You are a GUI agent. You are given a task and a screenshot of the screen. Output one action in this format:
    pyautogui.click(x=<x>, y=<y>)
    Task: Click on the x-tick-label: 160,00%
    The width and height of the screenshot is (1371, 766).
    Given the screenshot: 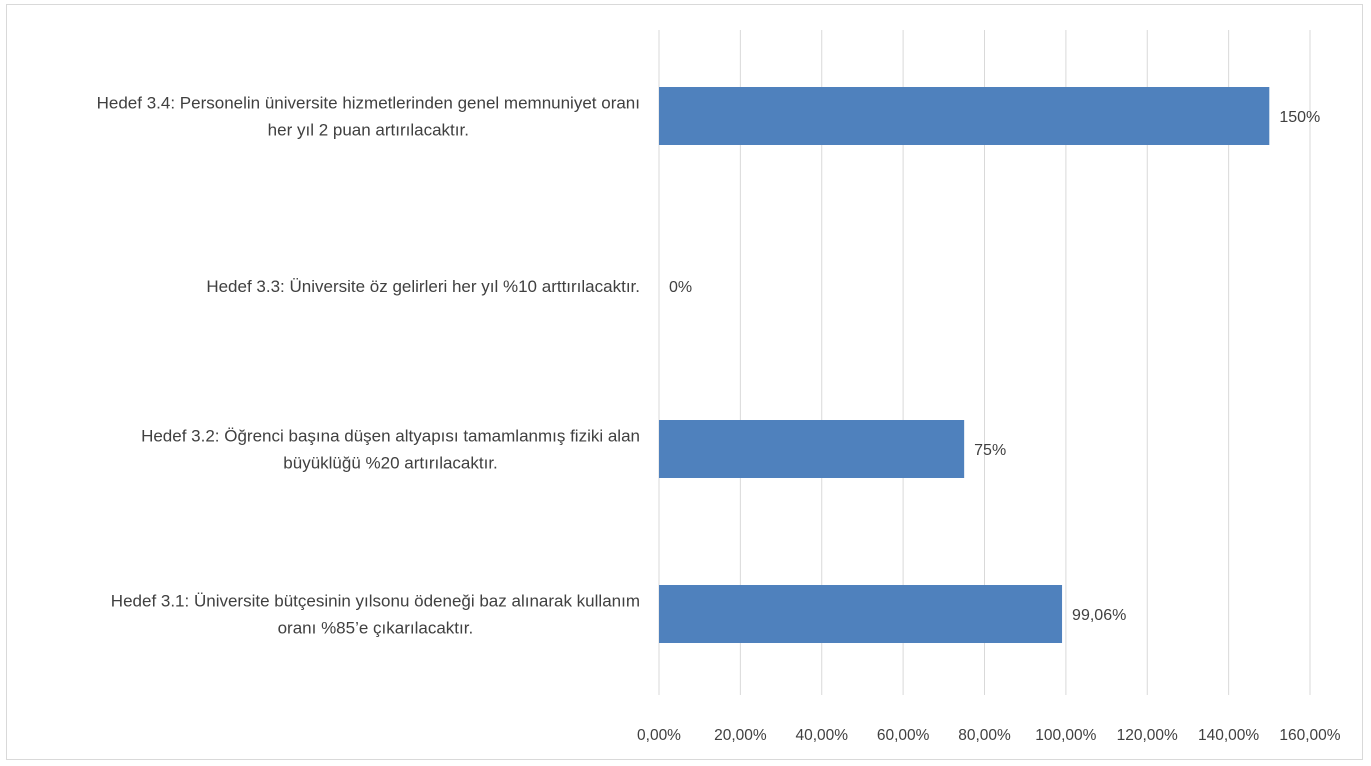 What is the action you would take?
    pyautogui.click(x=1309, y=735)
    